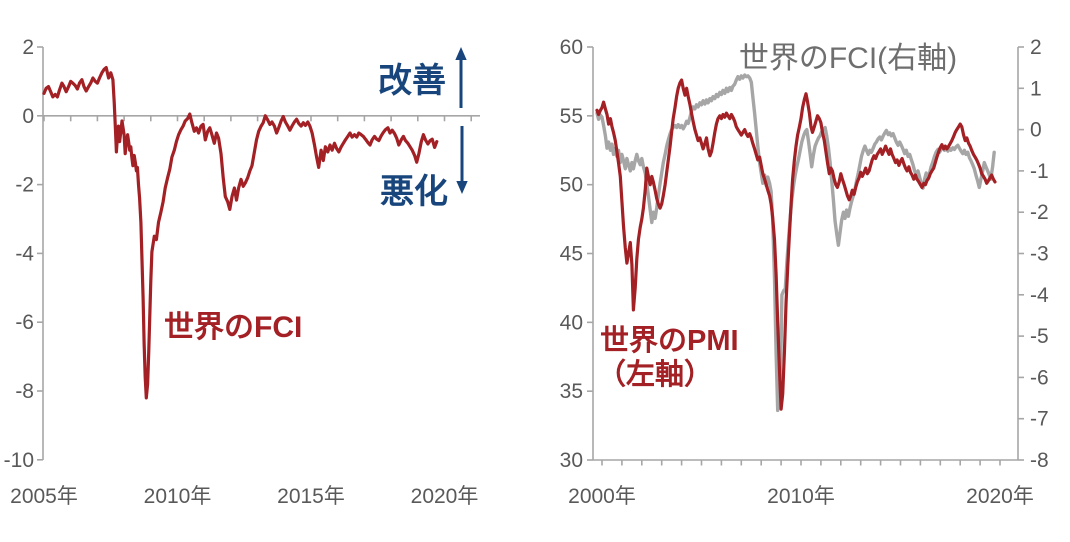 This screenshot has width=1070, height=542. Describe the element at coordinates (461, 77) in the screenshot. I see `improve-arrow-icon` at that location.